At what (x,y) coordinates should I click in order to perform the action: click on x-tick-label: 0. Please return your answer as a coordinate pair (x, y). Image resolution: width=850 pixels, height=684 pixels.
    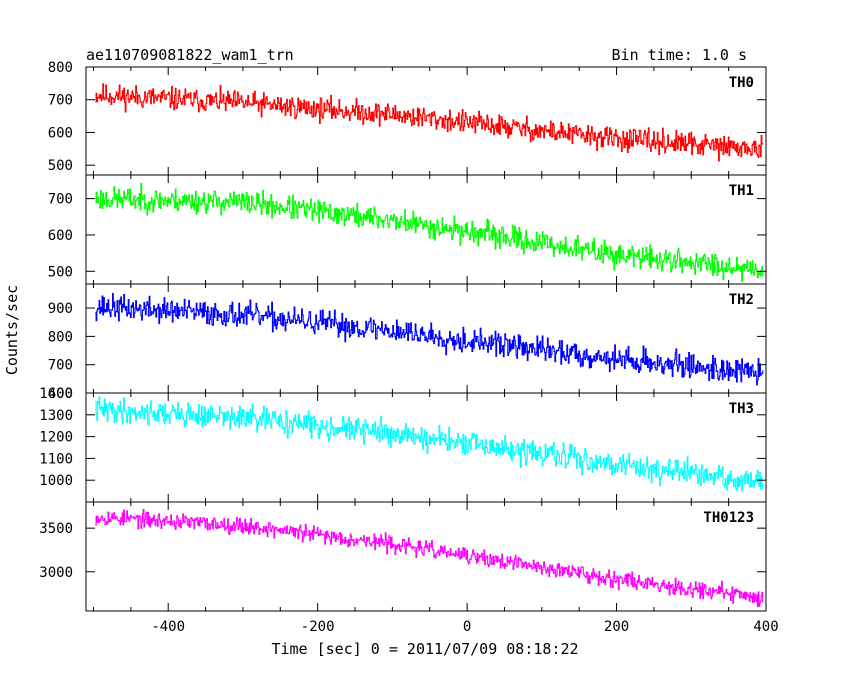
    Looking at the image, I should click on (467, 627).